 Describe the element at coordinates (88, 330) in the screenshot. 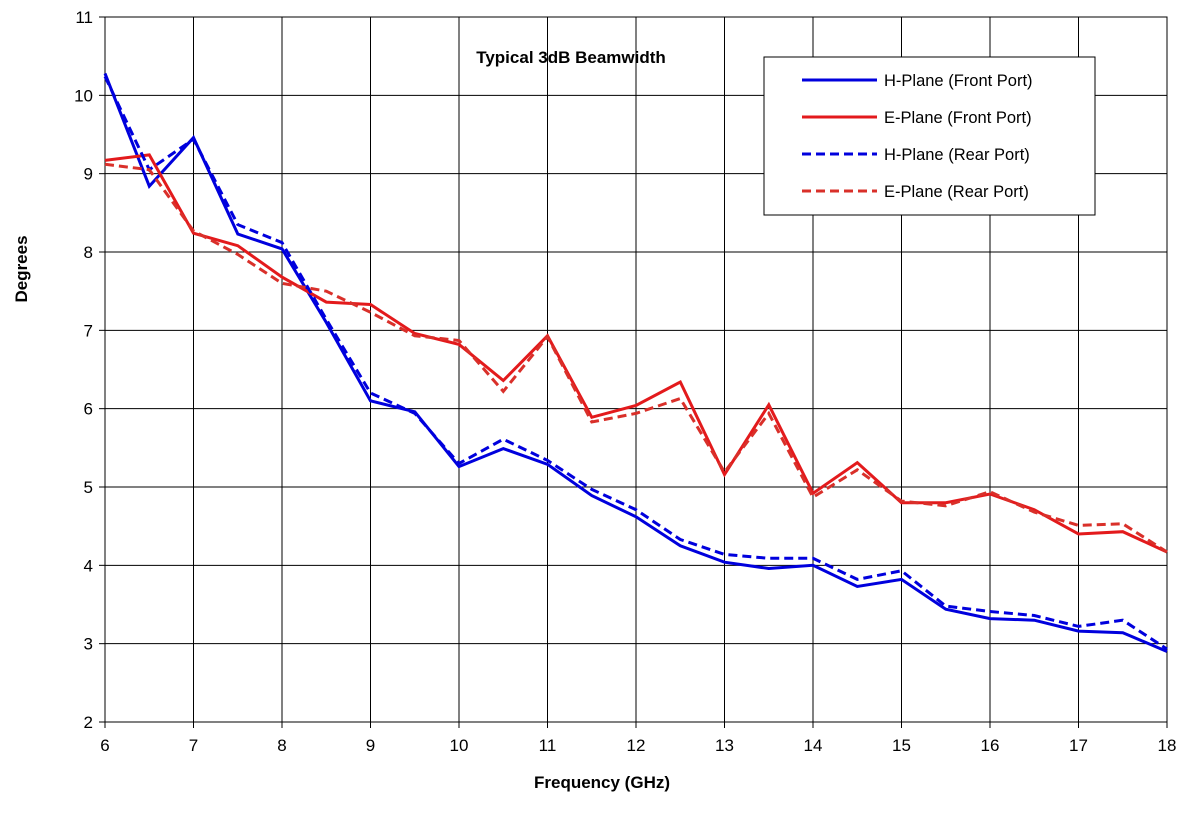

I see `y-tick-label: 7` at that location.